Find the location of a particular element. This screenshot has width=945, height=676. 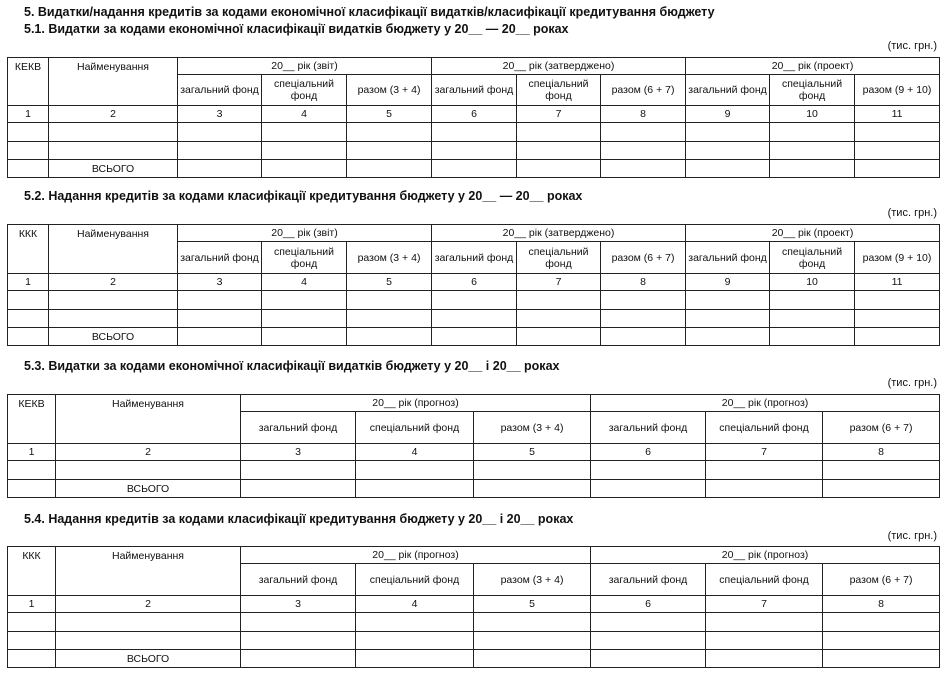

column-number: 7 is located at coordinates (764, 452).